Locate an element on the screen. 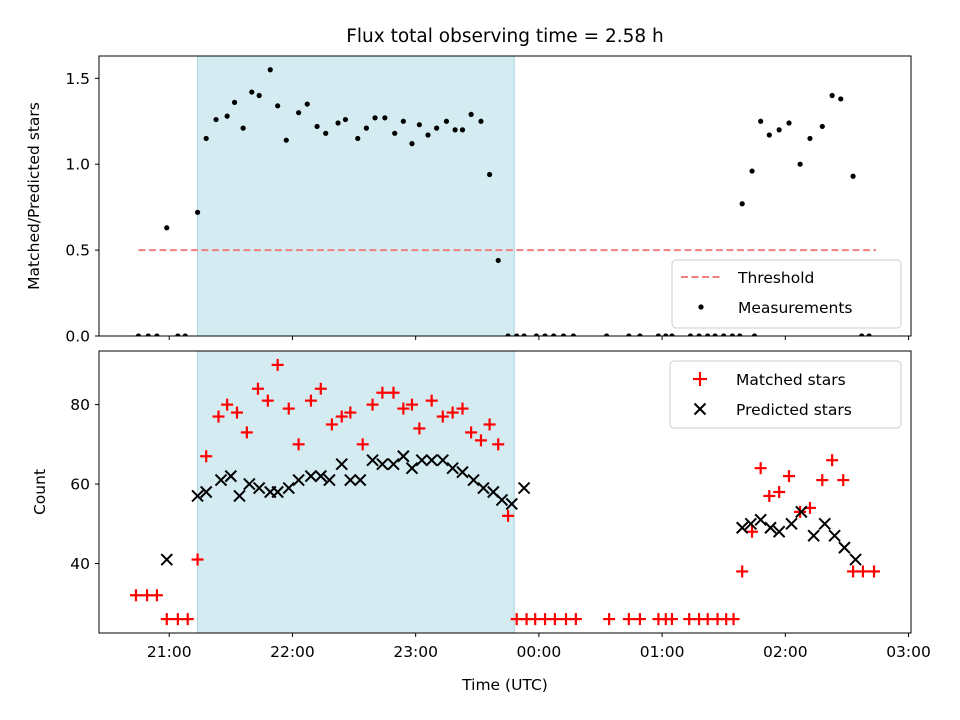 The image size is (960, 720). chart-title: Flux total observing time = 2.58 h is located at coordinates (505, 36).